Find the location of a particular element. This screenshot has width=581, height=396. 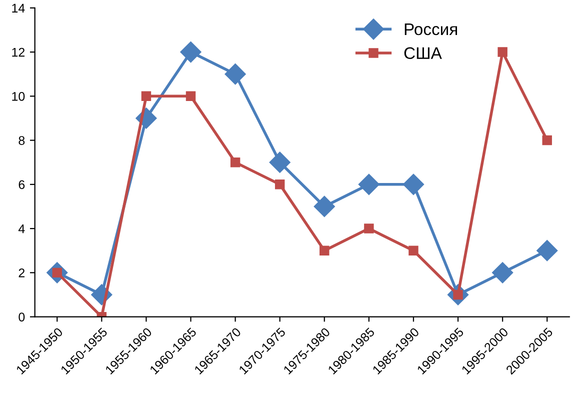

y-tick-label: 12 is located at coordinates (18, 52).